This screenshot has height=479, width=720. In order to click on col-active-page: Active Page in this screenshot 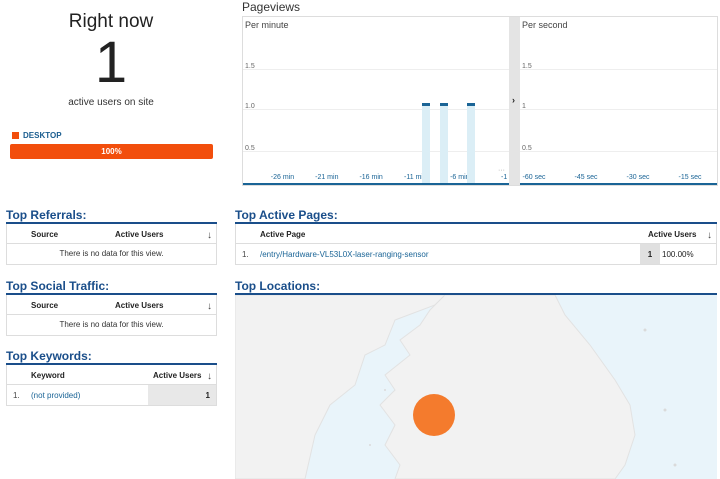, I will do `click(283, 234)`.